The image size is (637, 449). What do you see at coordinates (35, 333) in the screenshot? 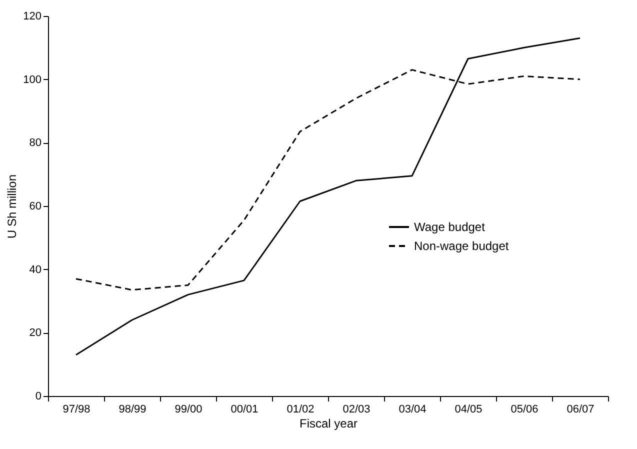
I see `y-tick-label: 20` at bounding box center [35, 333].